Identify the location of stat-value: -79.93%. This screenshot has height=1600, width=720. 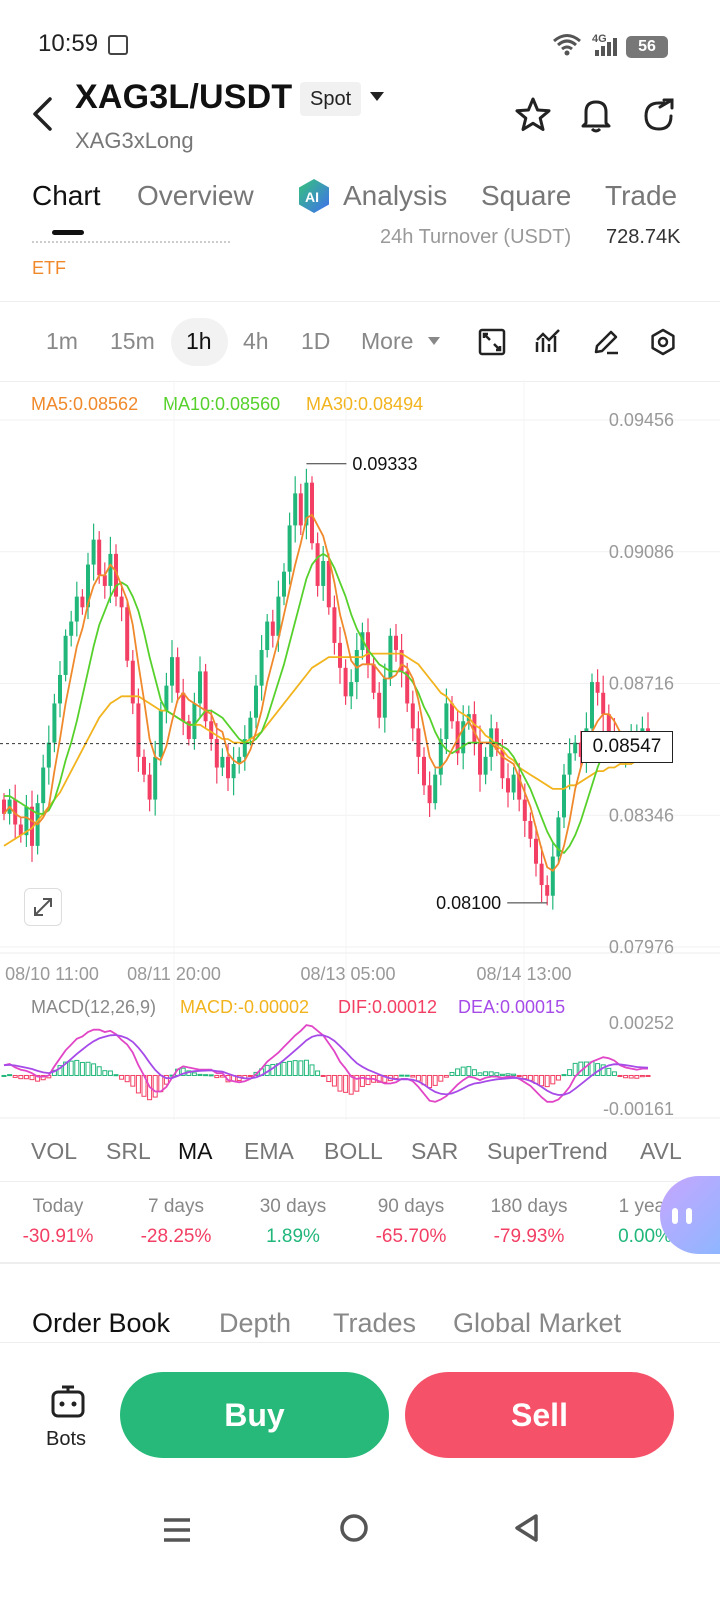
(529, 1236).